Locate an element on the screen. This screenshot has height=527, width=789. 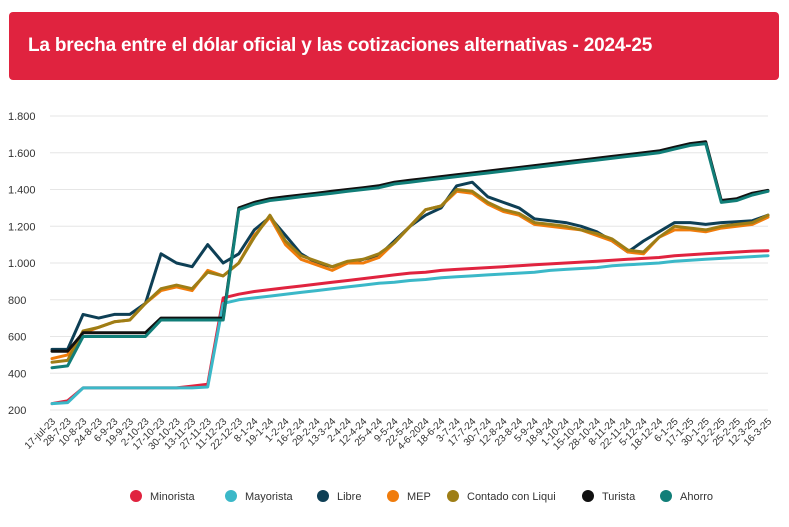
y-tick-label: 1.800 is located at coordinates (22, 117).